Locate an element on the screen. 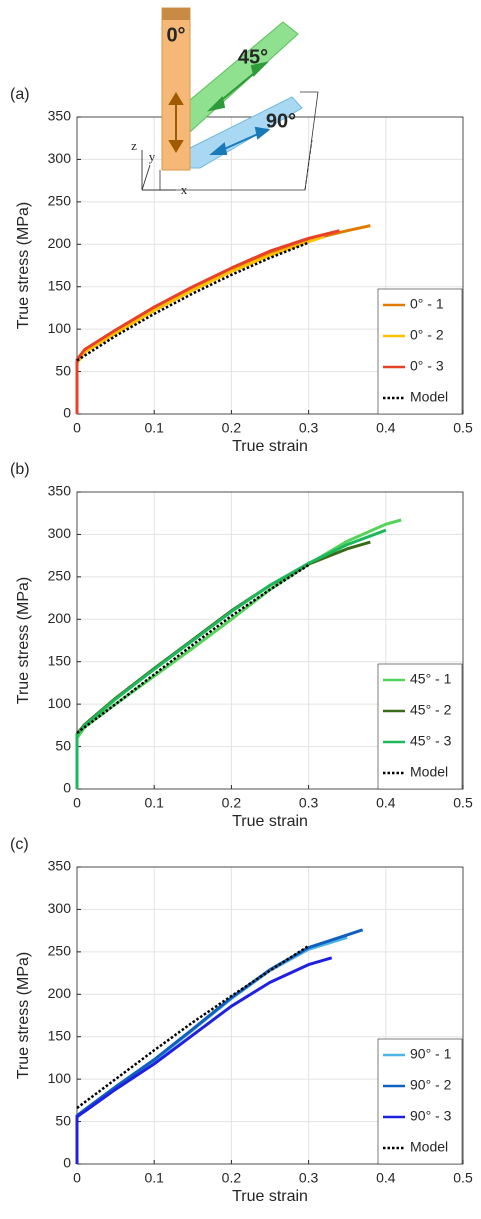 This screenshot has width=481, height=1219. inset-label: x is located at coordinates (184, 189).